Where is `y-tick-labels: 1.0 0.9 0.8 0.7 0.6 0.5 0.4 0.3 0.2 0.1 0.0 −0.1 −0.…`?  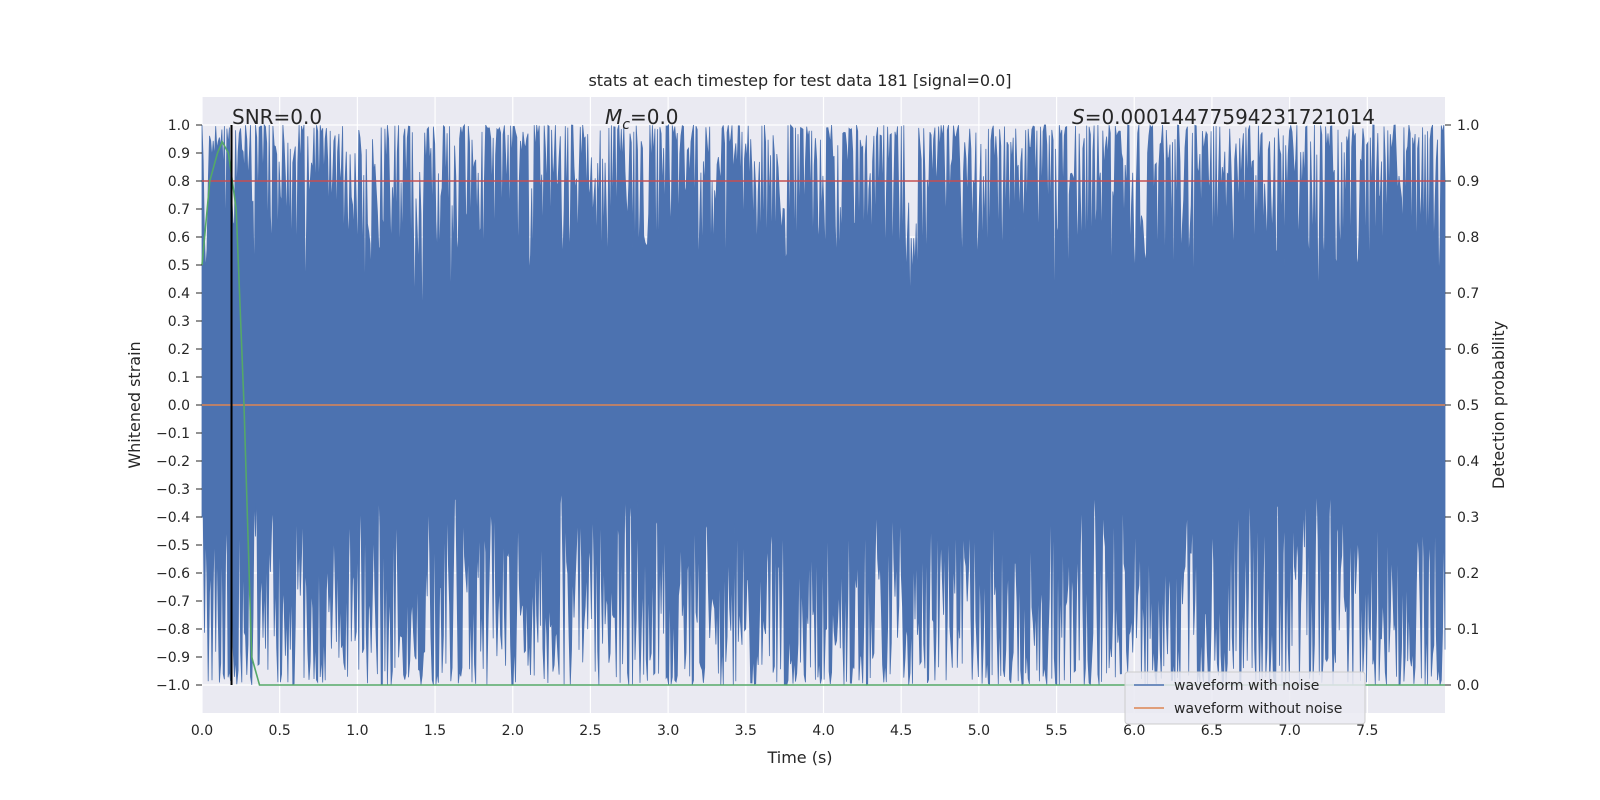 y-tick-labels: 1.0 0.9 0.8 0.7 0.6 0.5 0.4 0.3 0.2 0.1 0.0 −0.1 −0.… is located at coordinates (179, 406).